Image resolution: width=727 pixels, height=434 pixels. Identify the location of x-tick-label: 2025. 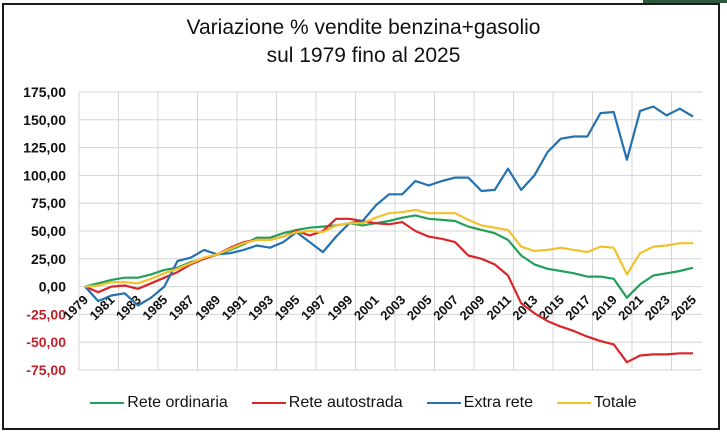
(683, 307).